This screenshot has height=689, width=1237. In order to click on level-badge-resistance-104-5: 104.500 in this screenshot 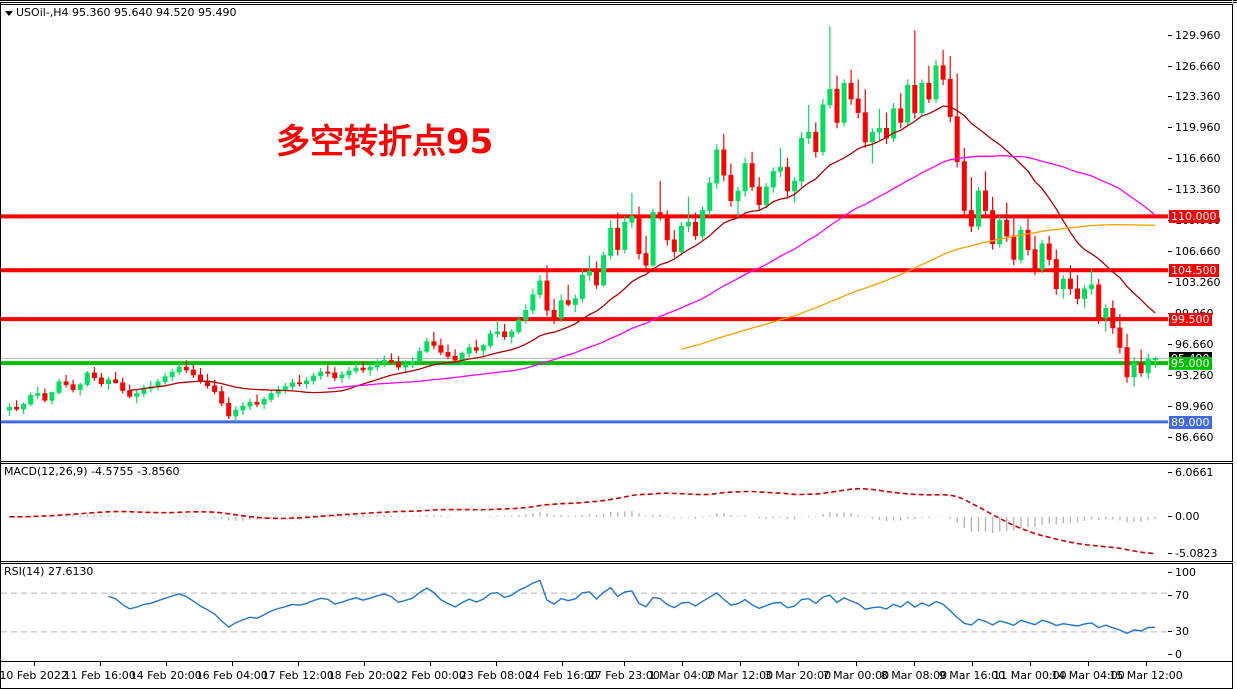, I will do `click(1194, 271)`.